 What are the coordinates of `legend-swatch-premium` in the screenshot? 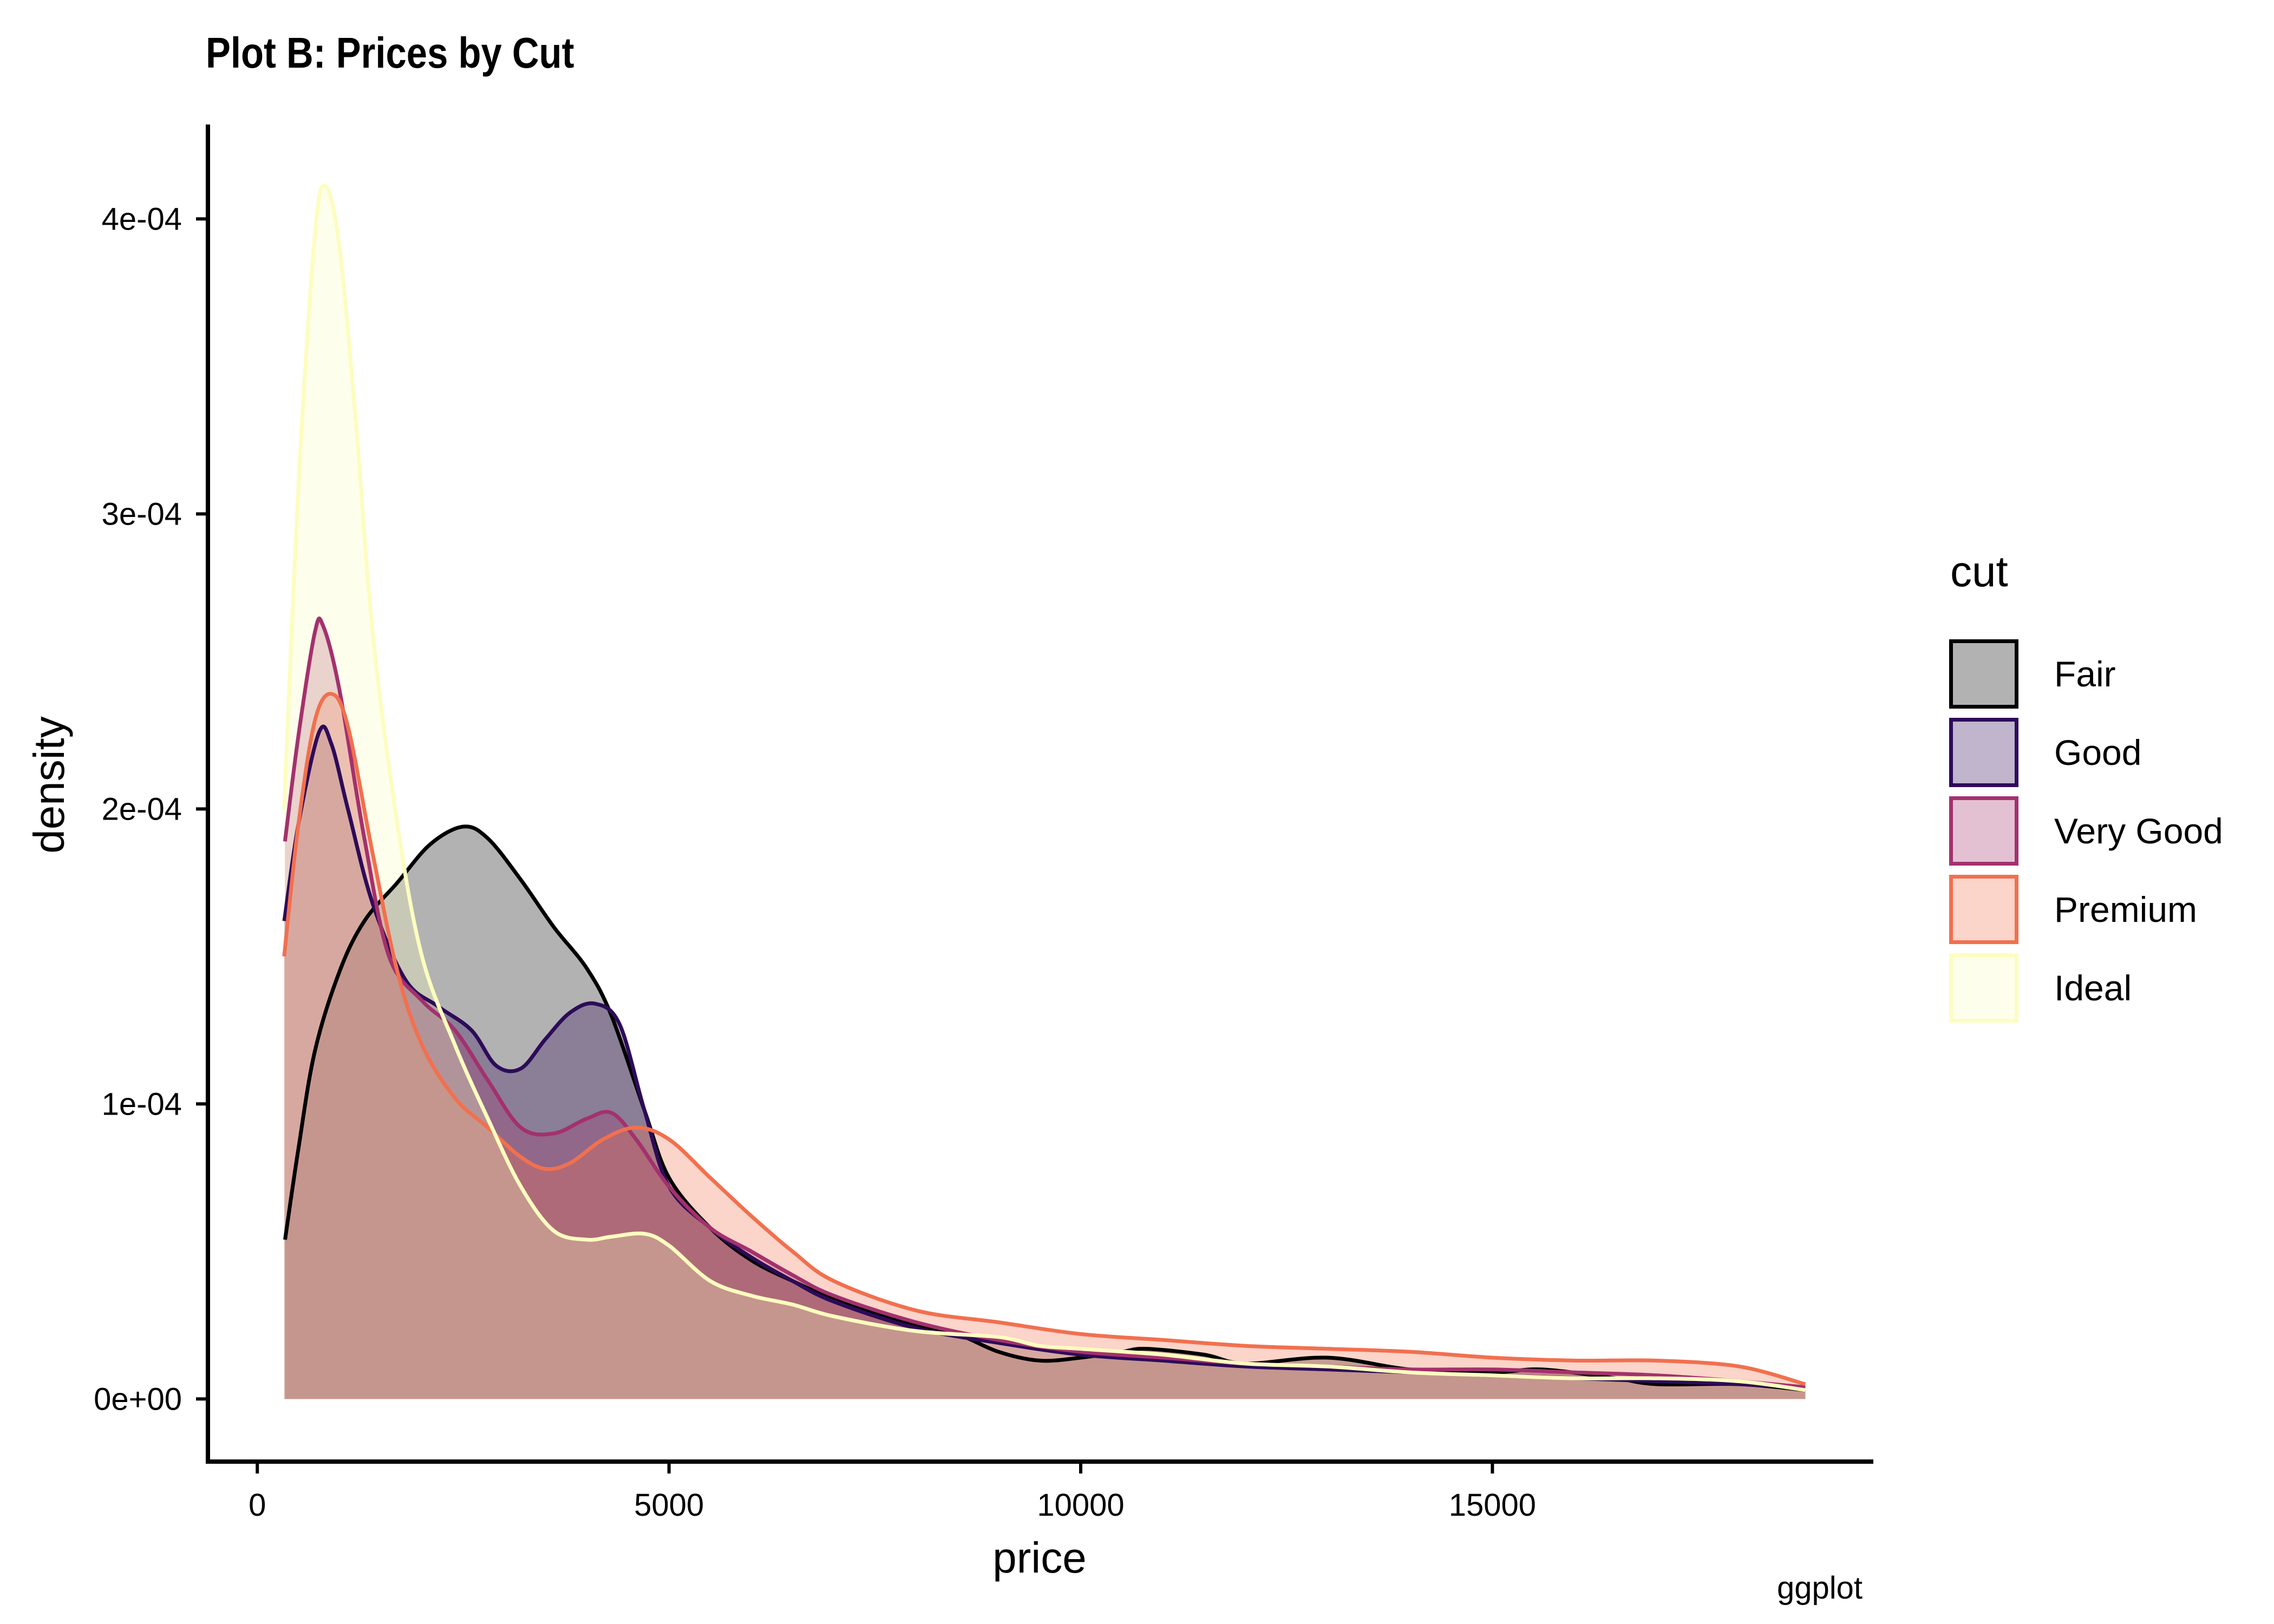 It's located at (1984, 909).